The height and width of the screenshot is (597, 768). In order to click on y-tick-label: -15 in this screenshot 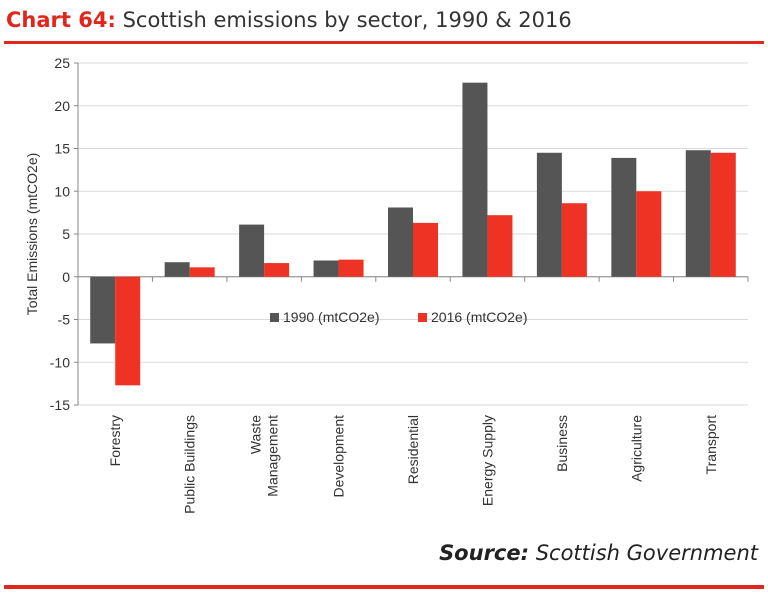, I will do `click(60, 405)`.